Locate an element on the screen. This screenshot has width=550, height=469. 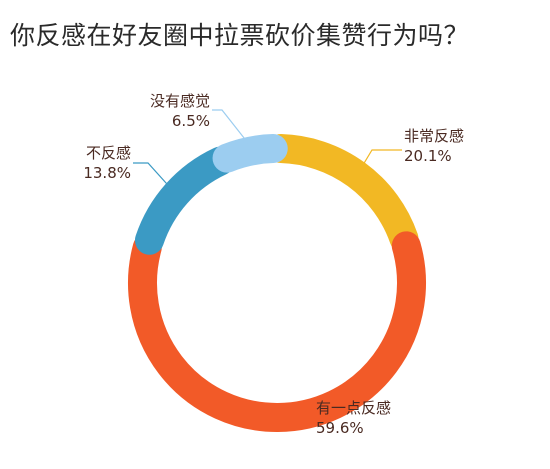
slice-very-annoyed is located at coordinates (342, 194).